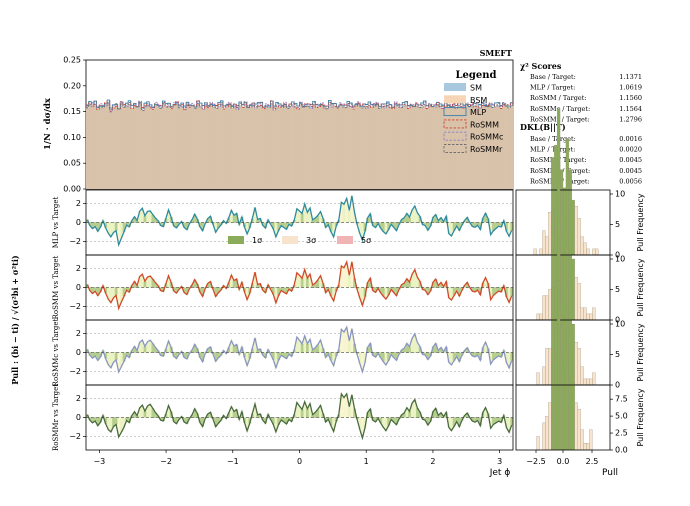 The height and width of the screenshot is (506, 690). I want to click on pull-histogram-rosmmr: 0.0 2.5 5.0 7.5 Pull Frequency, so click(580, 367).